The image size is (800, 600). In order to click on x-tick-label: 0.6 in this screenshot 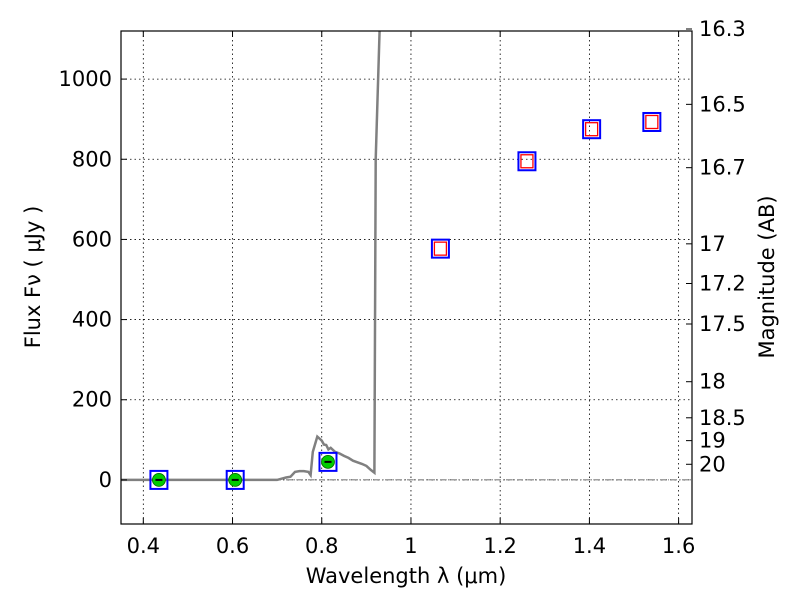, I will do `click(232, 546)`.